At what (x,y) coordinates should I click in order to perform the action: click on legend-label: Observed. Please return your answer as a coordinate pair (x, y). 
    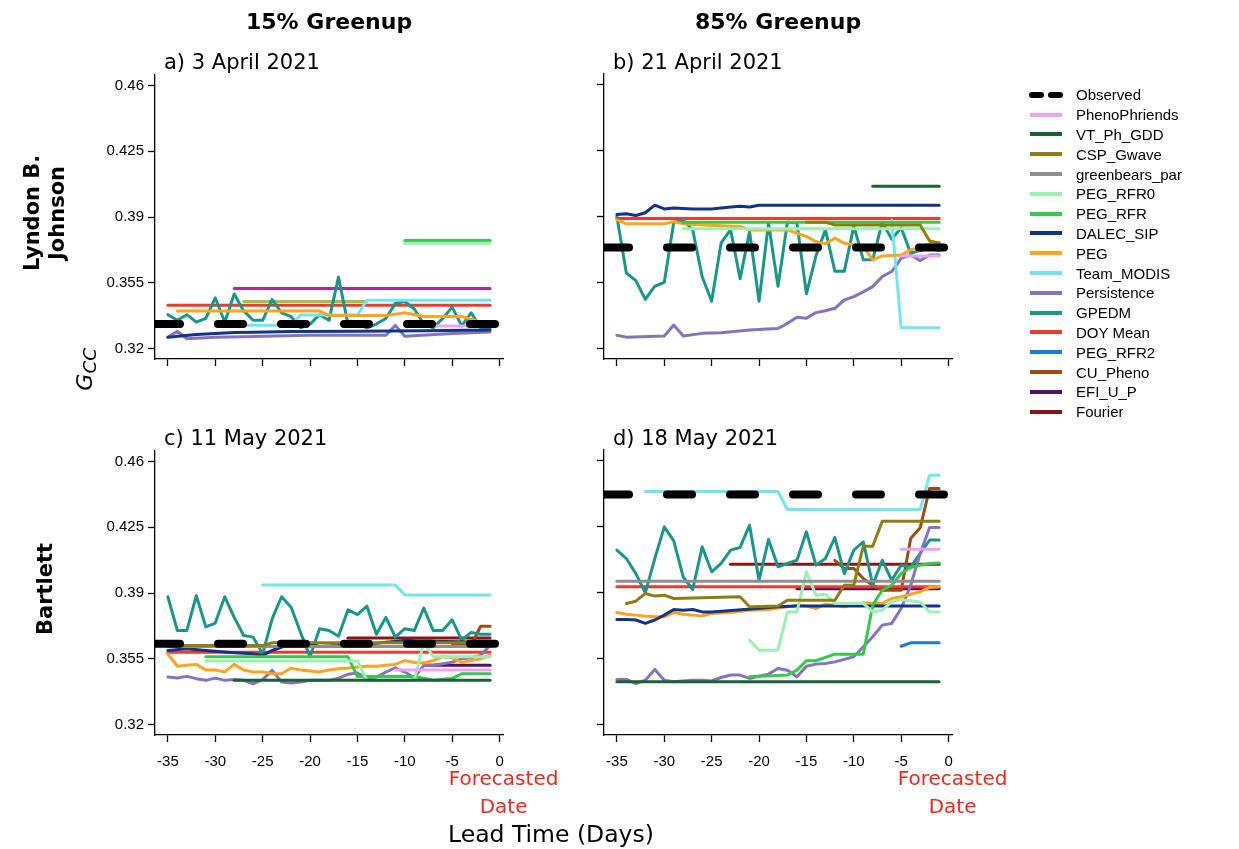
    Looking at the image, I should click on (1109, 95).